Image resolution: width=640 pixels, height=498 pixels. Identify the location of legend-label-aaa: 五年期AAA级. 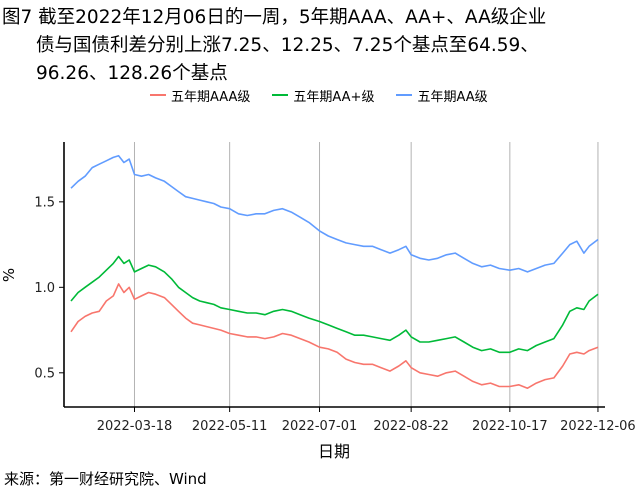
(211, 97).